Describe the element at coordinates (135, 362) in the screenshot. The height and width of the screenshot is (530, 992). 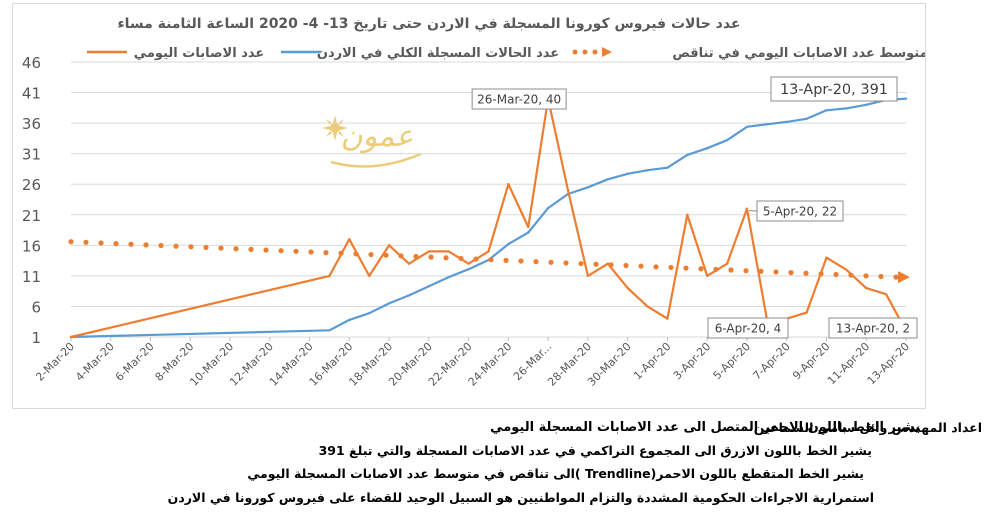
I see `x-axis-tick-label: 6-Mar-20` at that location.